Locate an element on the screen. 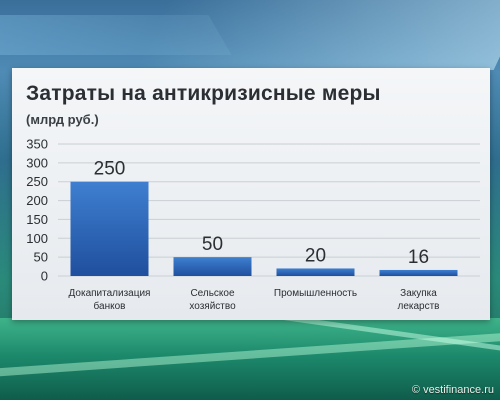  data-label: 20 is located at coordinates (315, 255).